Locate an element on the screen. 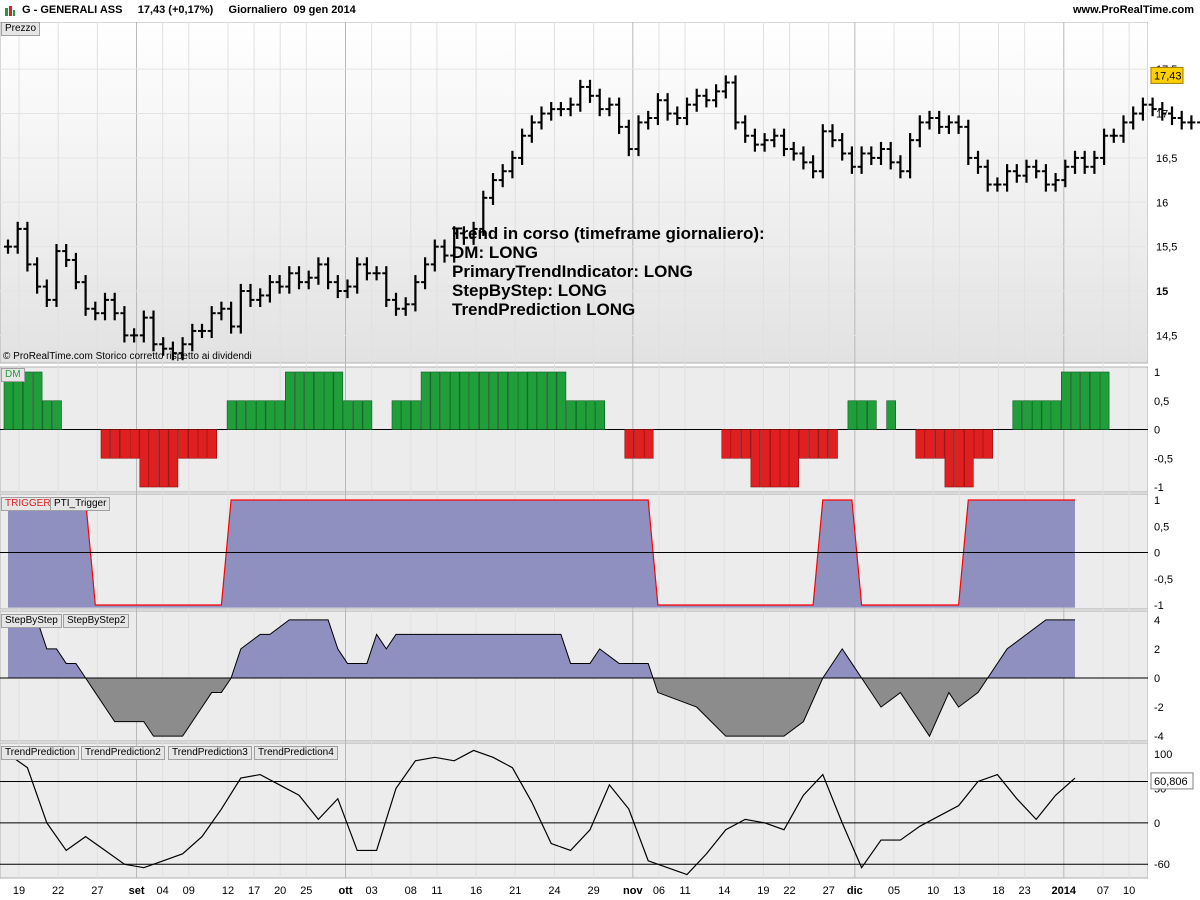  symbol: G - GENERALI ASS is located at coordinates (72, 10).